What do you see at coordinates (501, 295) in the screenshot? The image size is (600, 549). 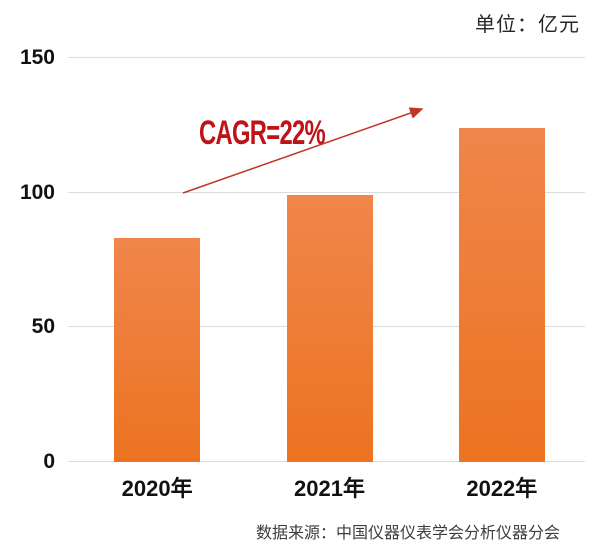 I see `bar-2022年` at bounding box center [501, 295].